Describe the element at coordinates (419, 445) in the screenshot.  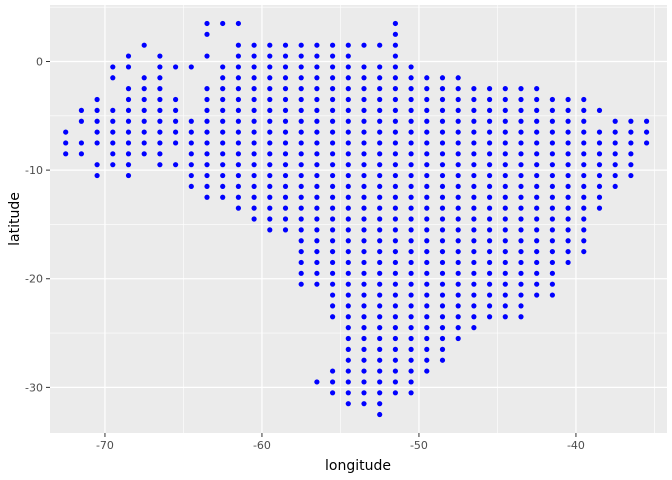
I see `x-tick-label: -50` at that location.